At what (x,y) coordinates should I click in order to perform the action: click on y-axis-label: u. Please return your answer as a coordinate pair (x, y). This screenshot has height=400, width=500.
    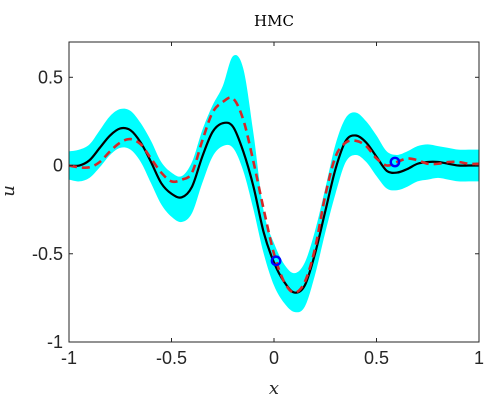
    Looking at the image, I should click on (9, 191).